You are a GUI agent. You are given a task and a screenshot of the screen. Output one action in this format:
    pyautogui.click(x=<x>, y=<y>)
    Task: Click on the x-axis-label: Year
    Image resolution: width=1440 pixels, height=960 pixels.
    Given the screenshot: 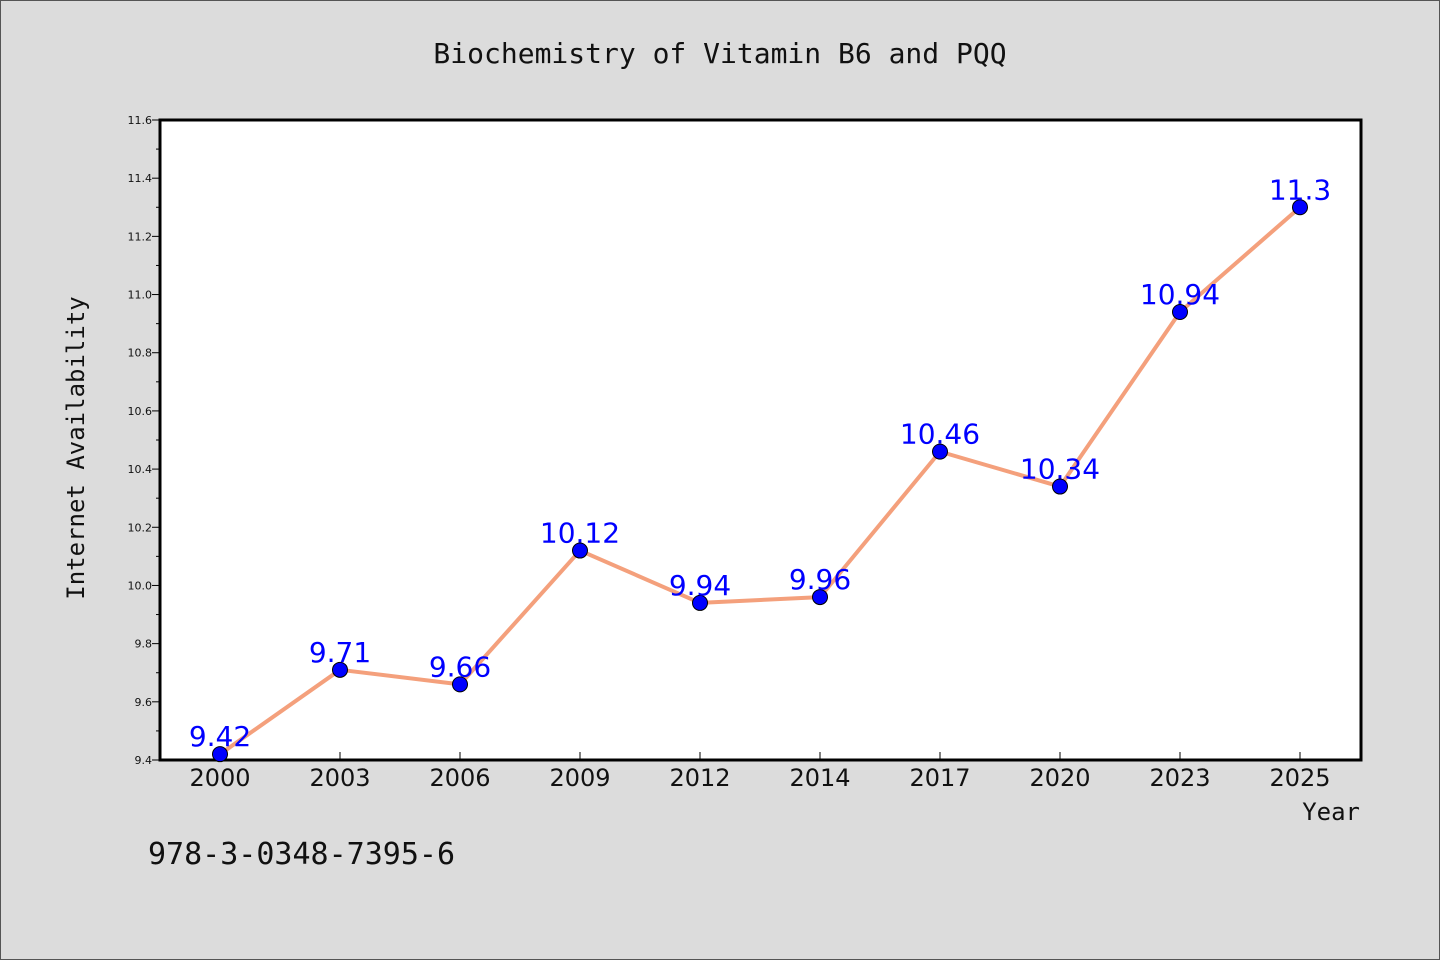 What is the action you would take?
    pyautogui.click(x=1331, y=812)
    